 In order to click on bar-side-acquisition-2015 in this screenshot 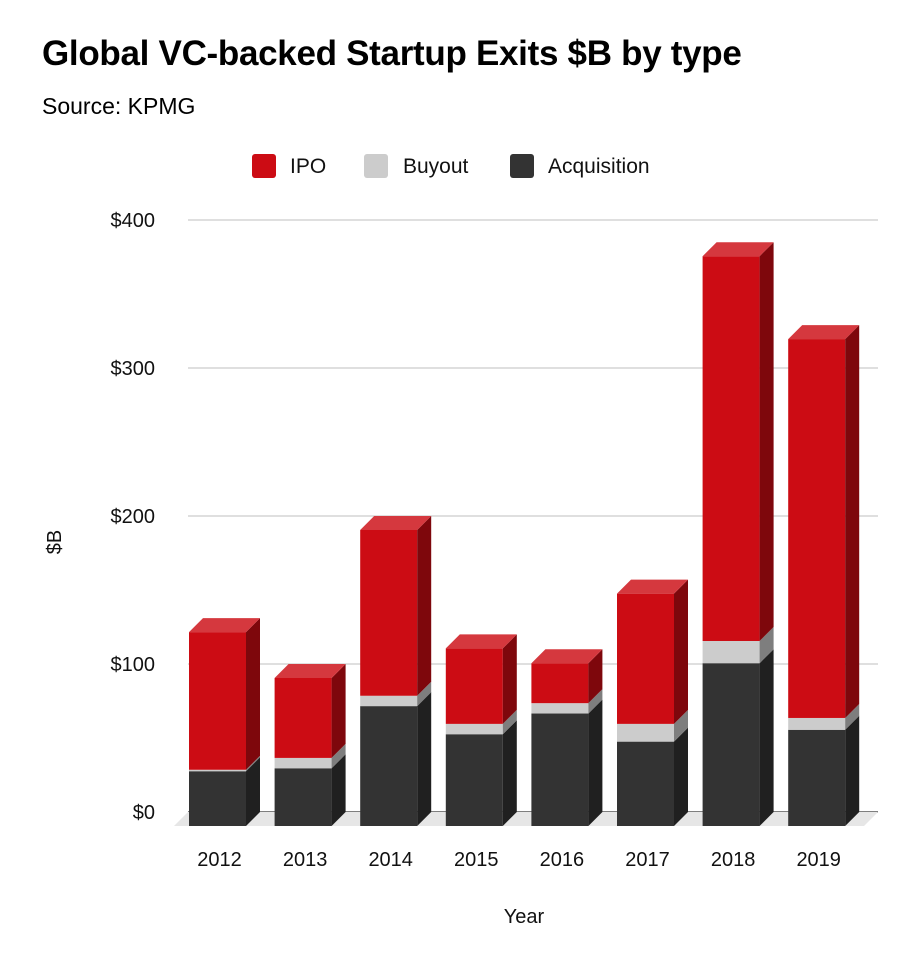, I will do `click(509, 773)`.